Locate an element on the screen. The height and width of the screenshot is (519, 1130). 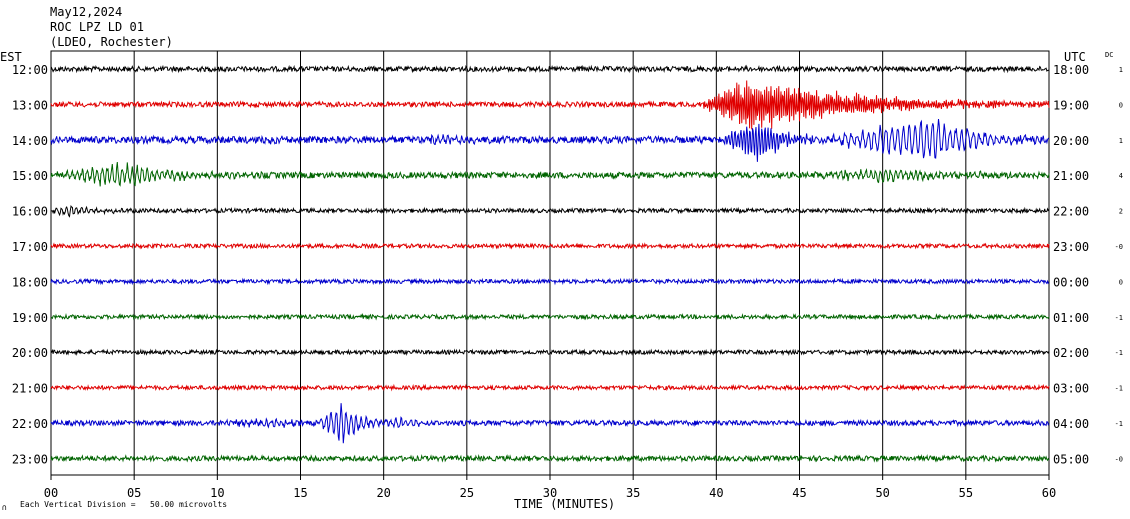
station-label: ROC LPZ LD 01 is located at coordinates (97, 27).